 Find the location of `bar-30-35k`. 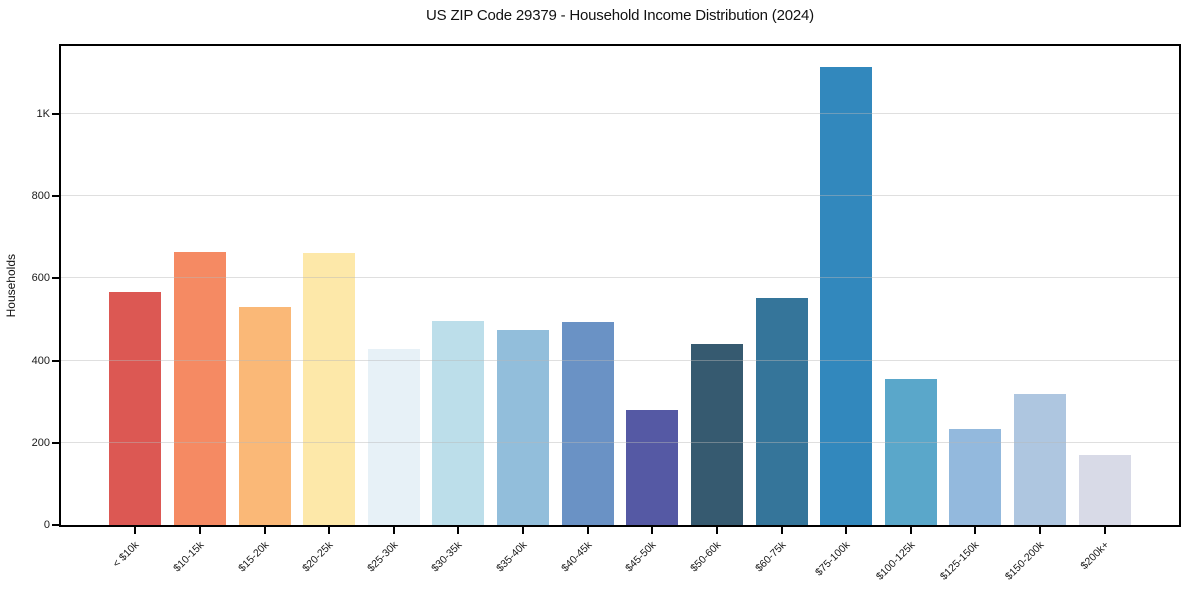

bar-30-35k is located at coordinates (458, 423).